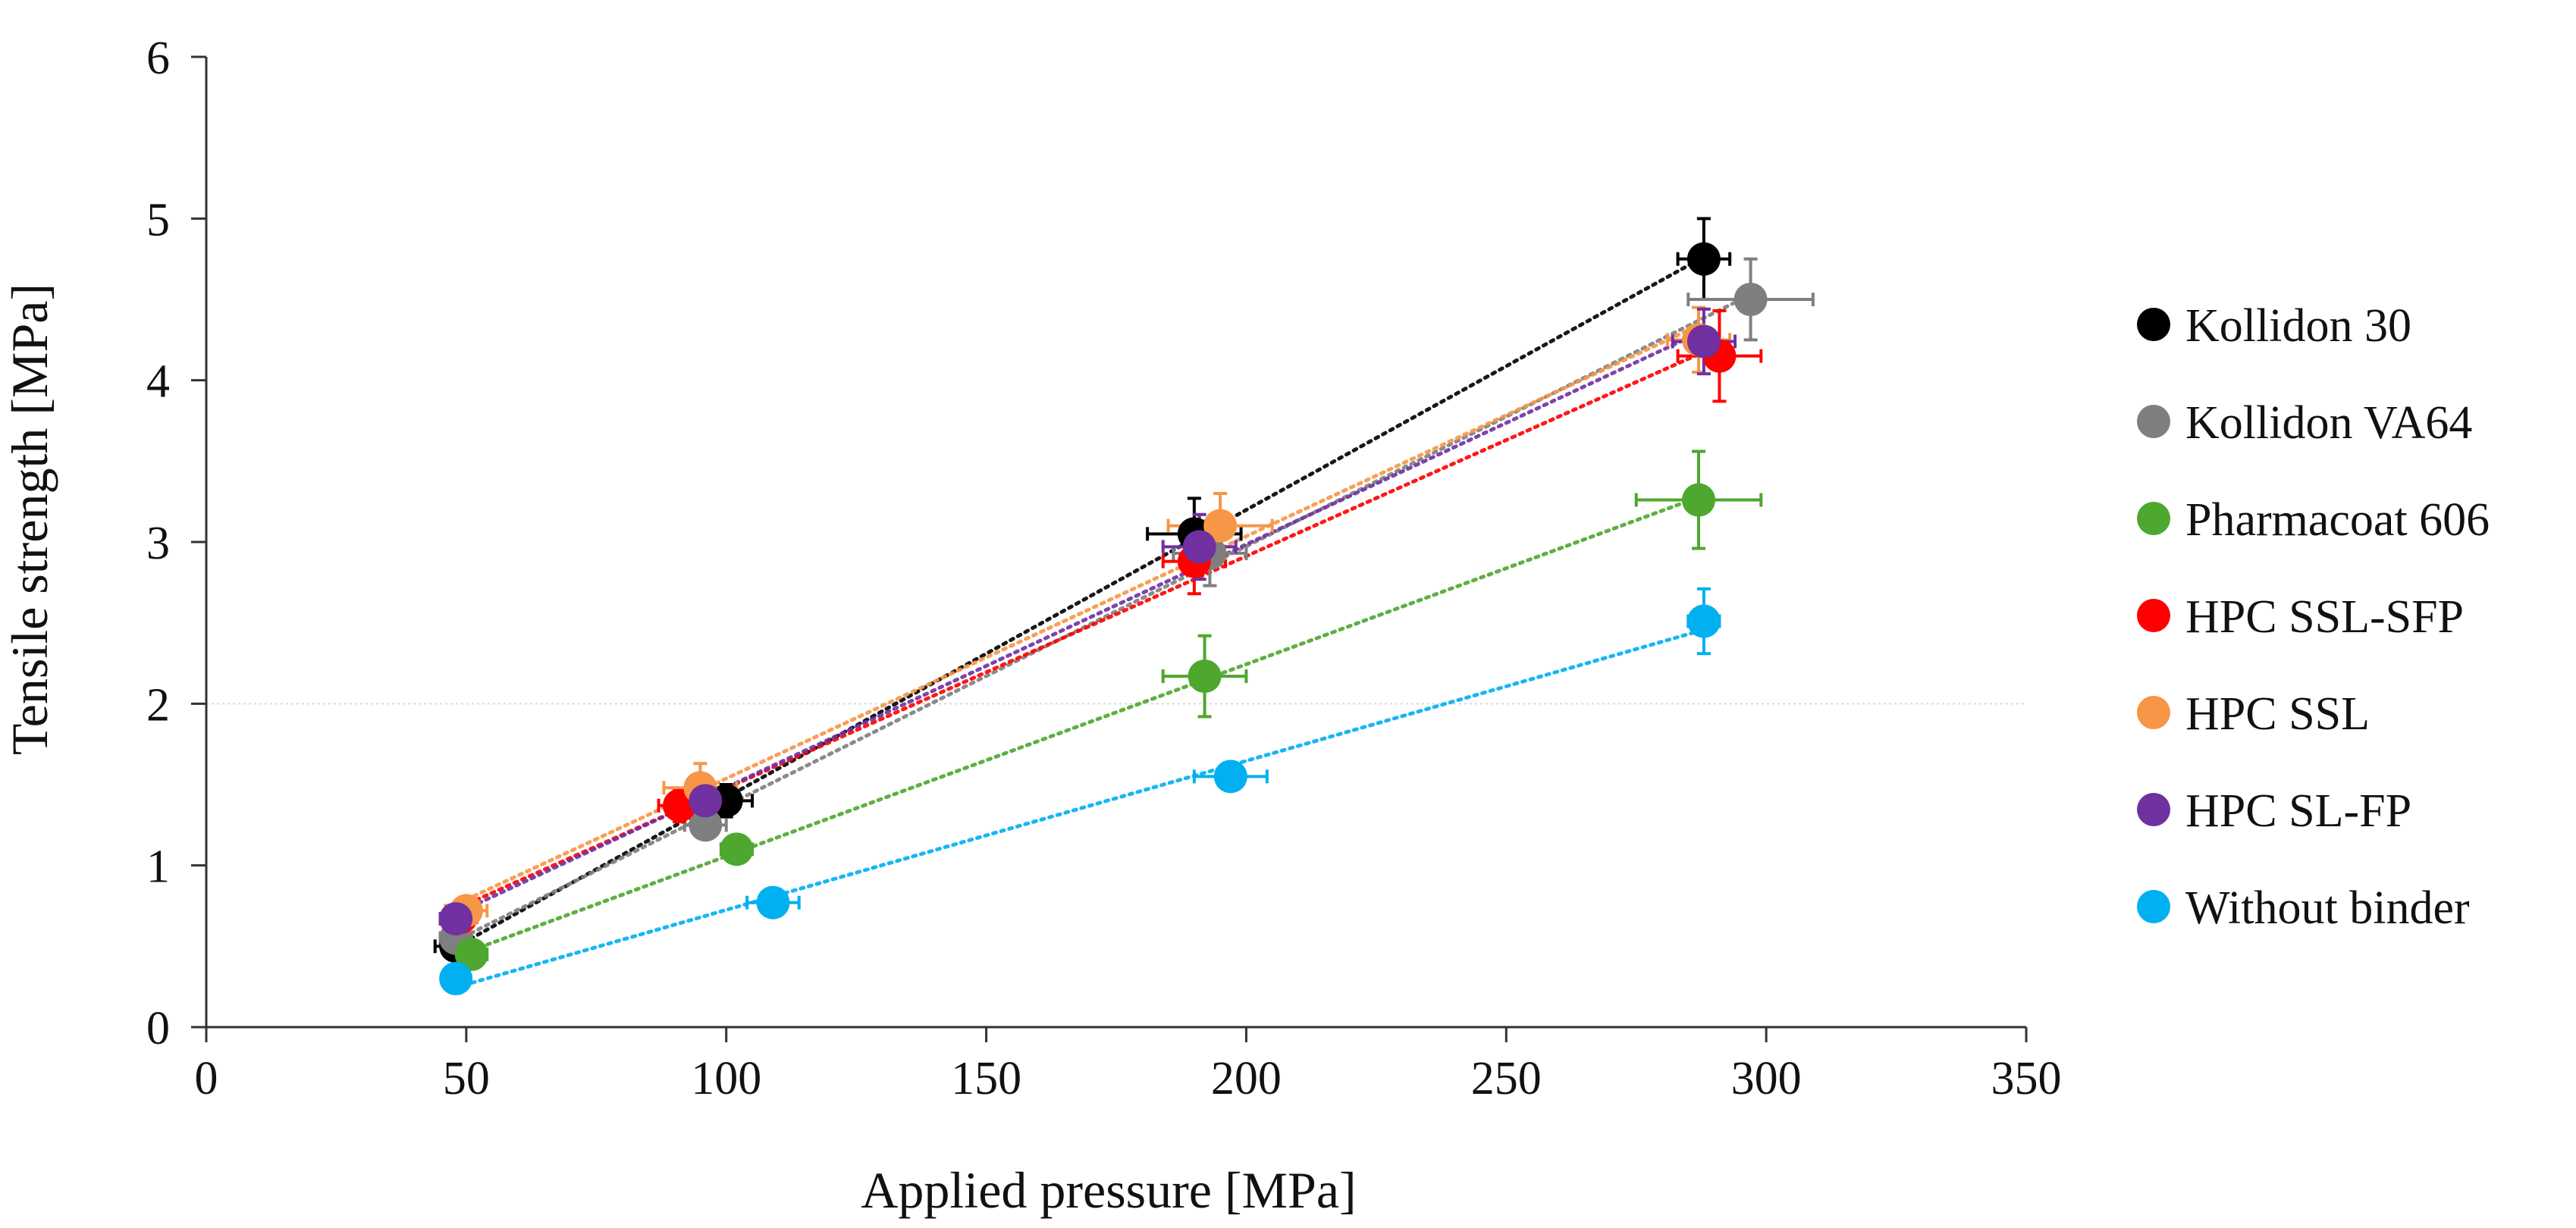 This screenshot has height=1228, width=2576. What do you see at coordinates (2327, 908) in the screenshot?
I see `legend-label: Without binder` at bounding box center [2327, 908].